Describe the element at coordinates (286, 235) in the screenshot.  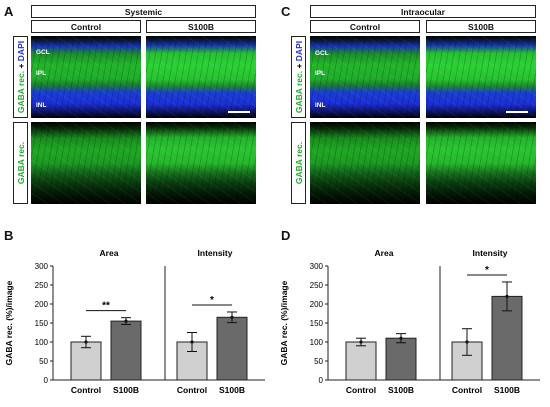
I see `panel-letter-d: D` at that location.